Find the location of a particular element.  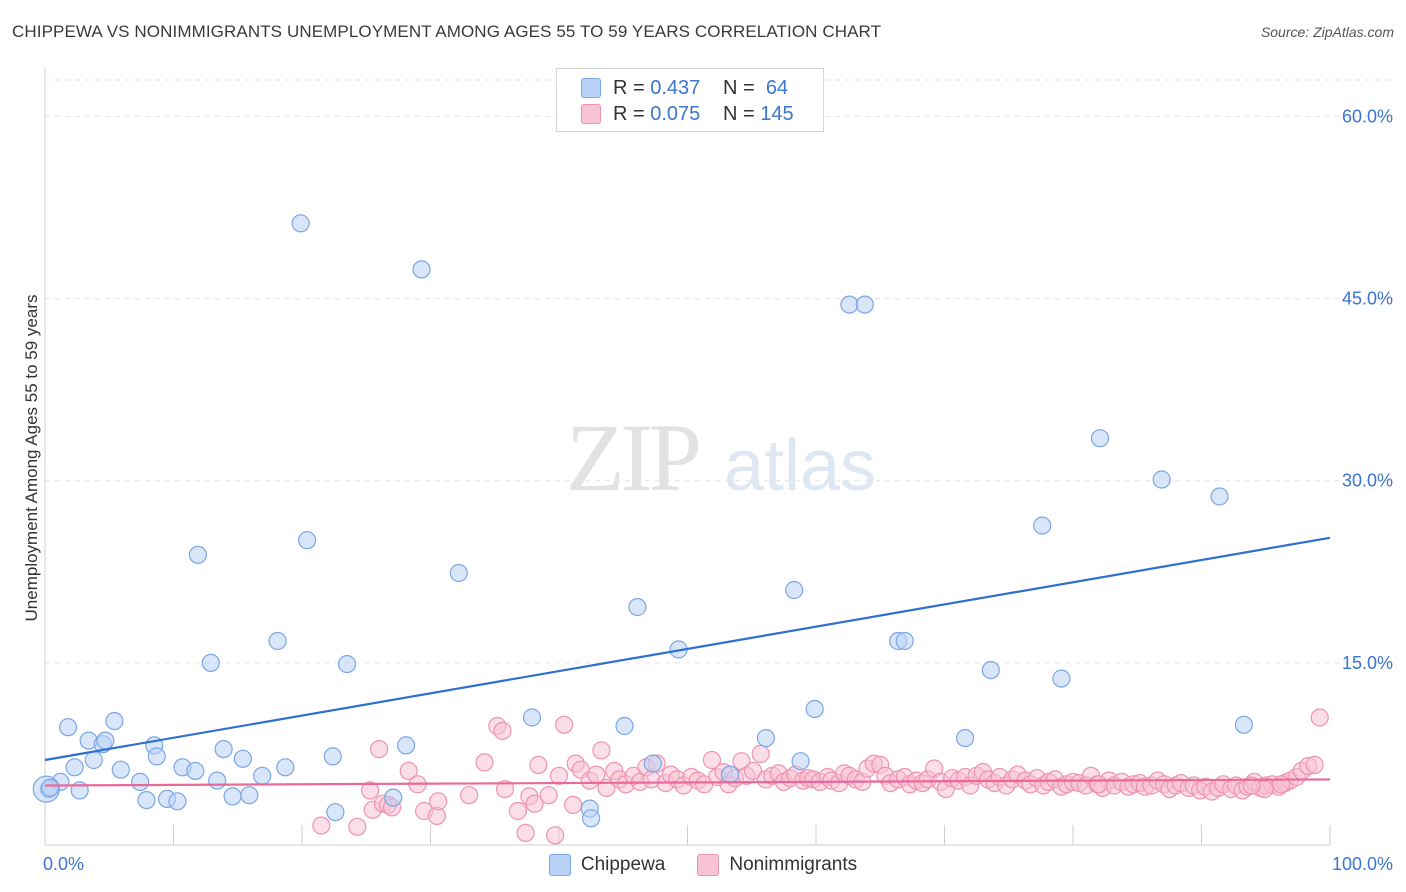

series-nonimmigrants-points is located at coordinates (820, 776).